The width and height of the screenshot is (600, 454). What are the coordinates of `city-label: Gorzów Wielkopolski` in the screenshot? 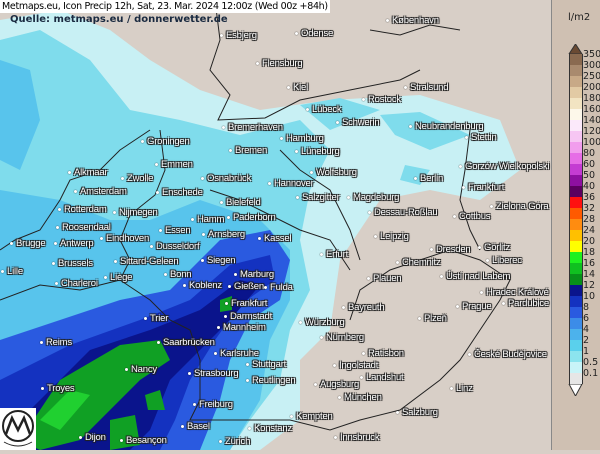 It's located at (504, 166).